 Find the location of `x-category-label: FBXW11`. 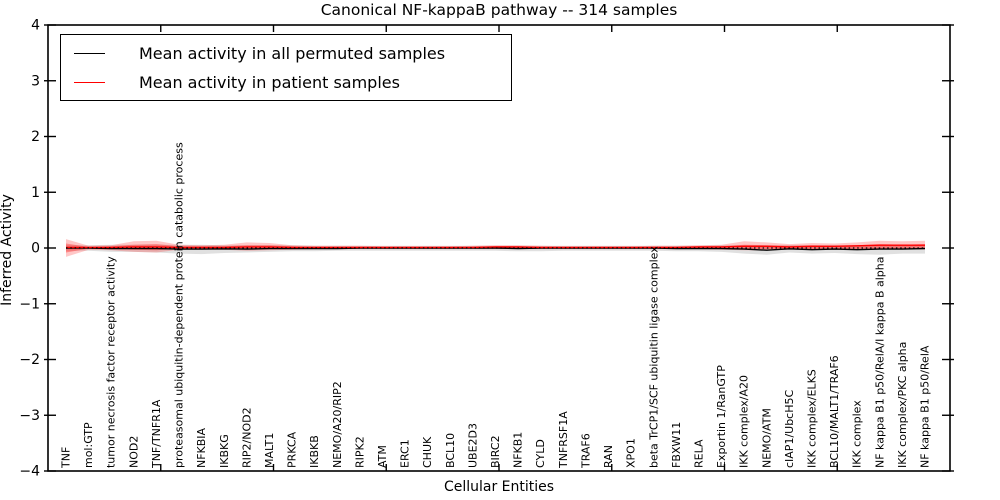

x-category-label: FBXW11 is located at coordinates (676, 445).